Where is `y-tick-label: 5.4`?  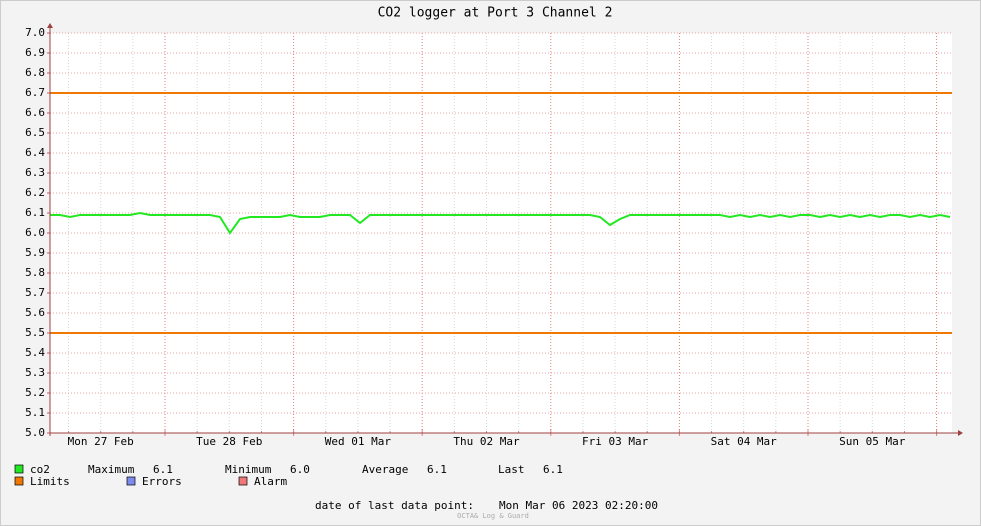
y-tick-label: 5.4 is located at coordinates (35, 352).